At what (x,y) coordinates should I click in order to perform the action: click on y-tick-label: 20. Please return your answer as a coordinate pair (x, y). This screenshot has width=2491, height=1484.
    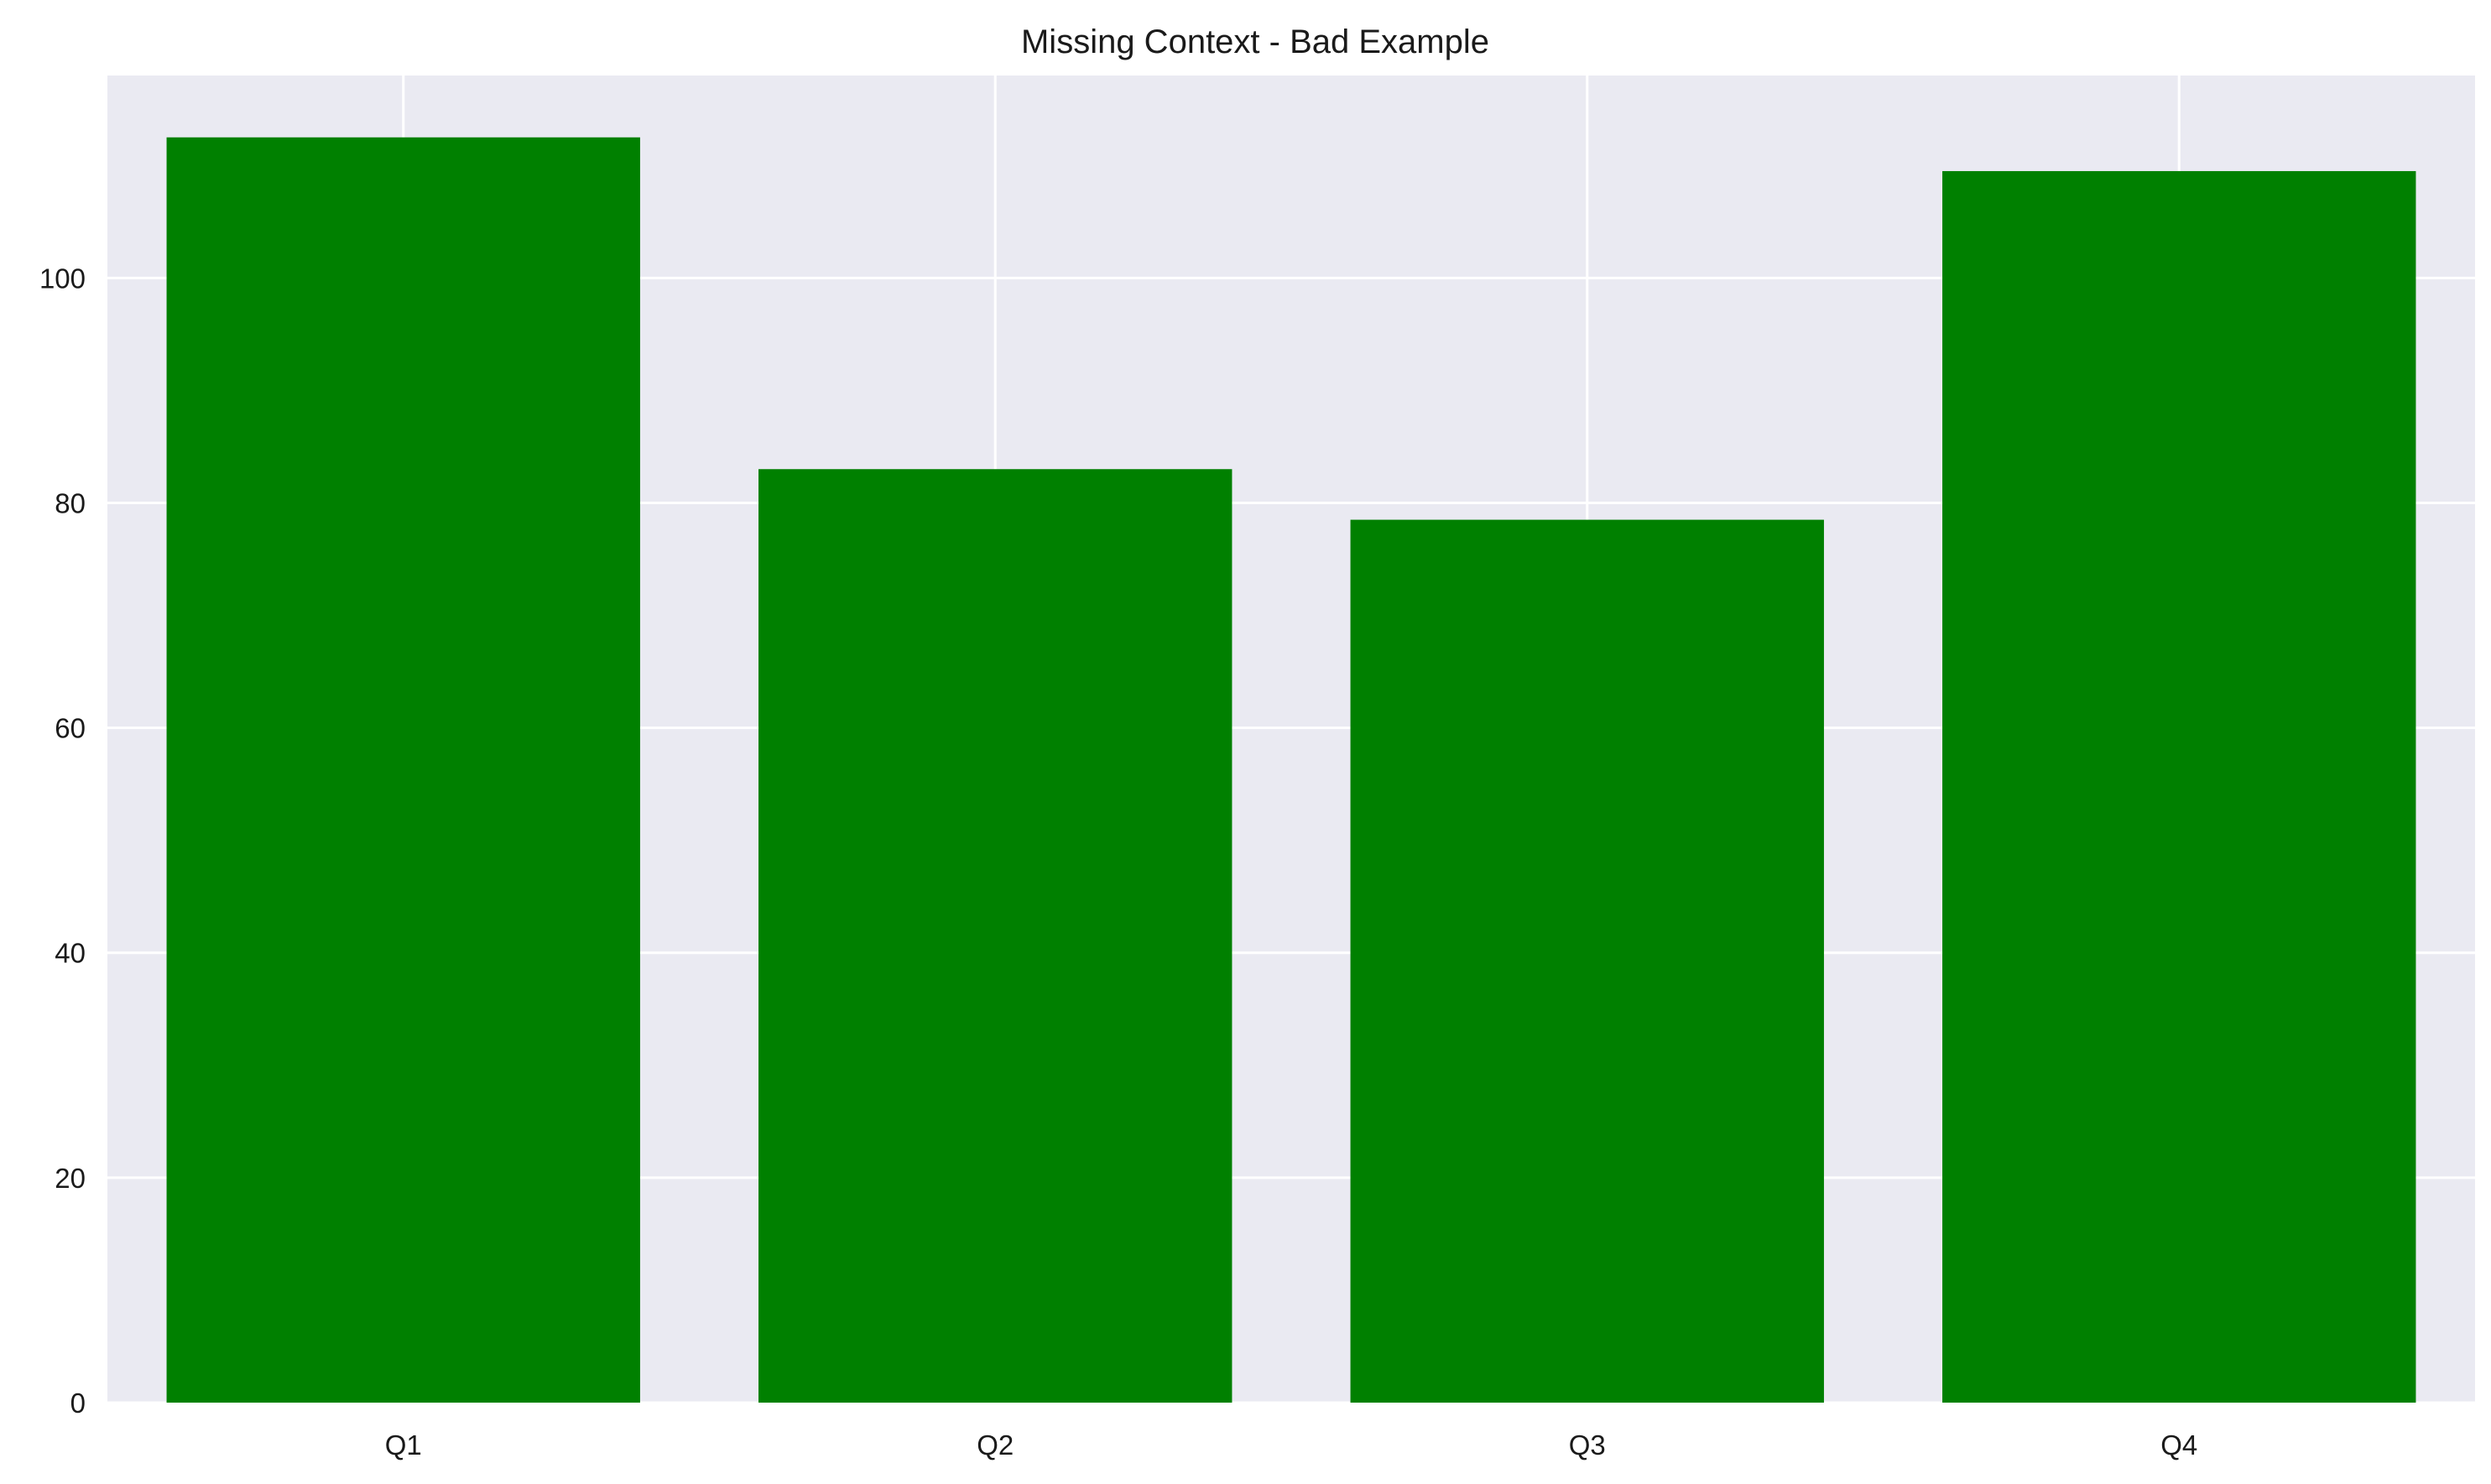
    Looking at the image, I should click on (70, 1178).